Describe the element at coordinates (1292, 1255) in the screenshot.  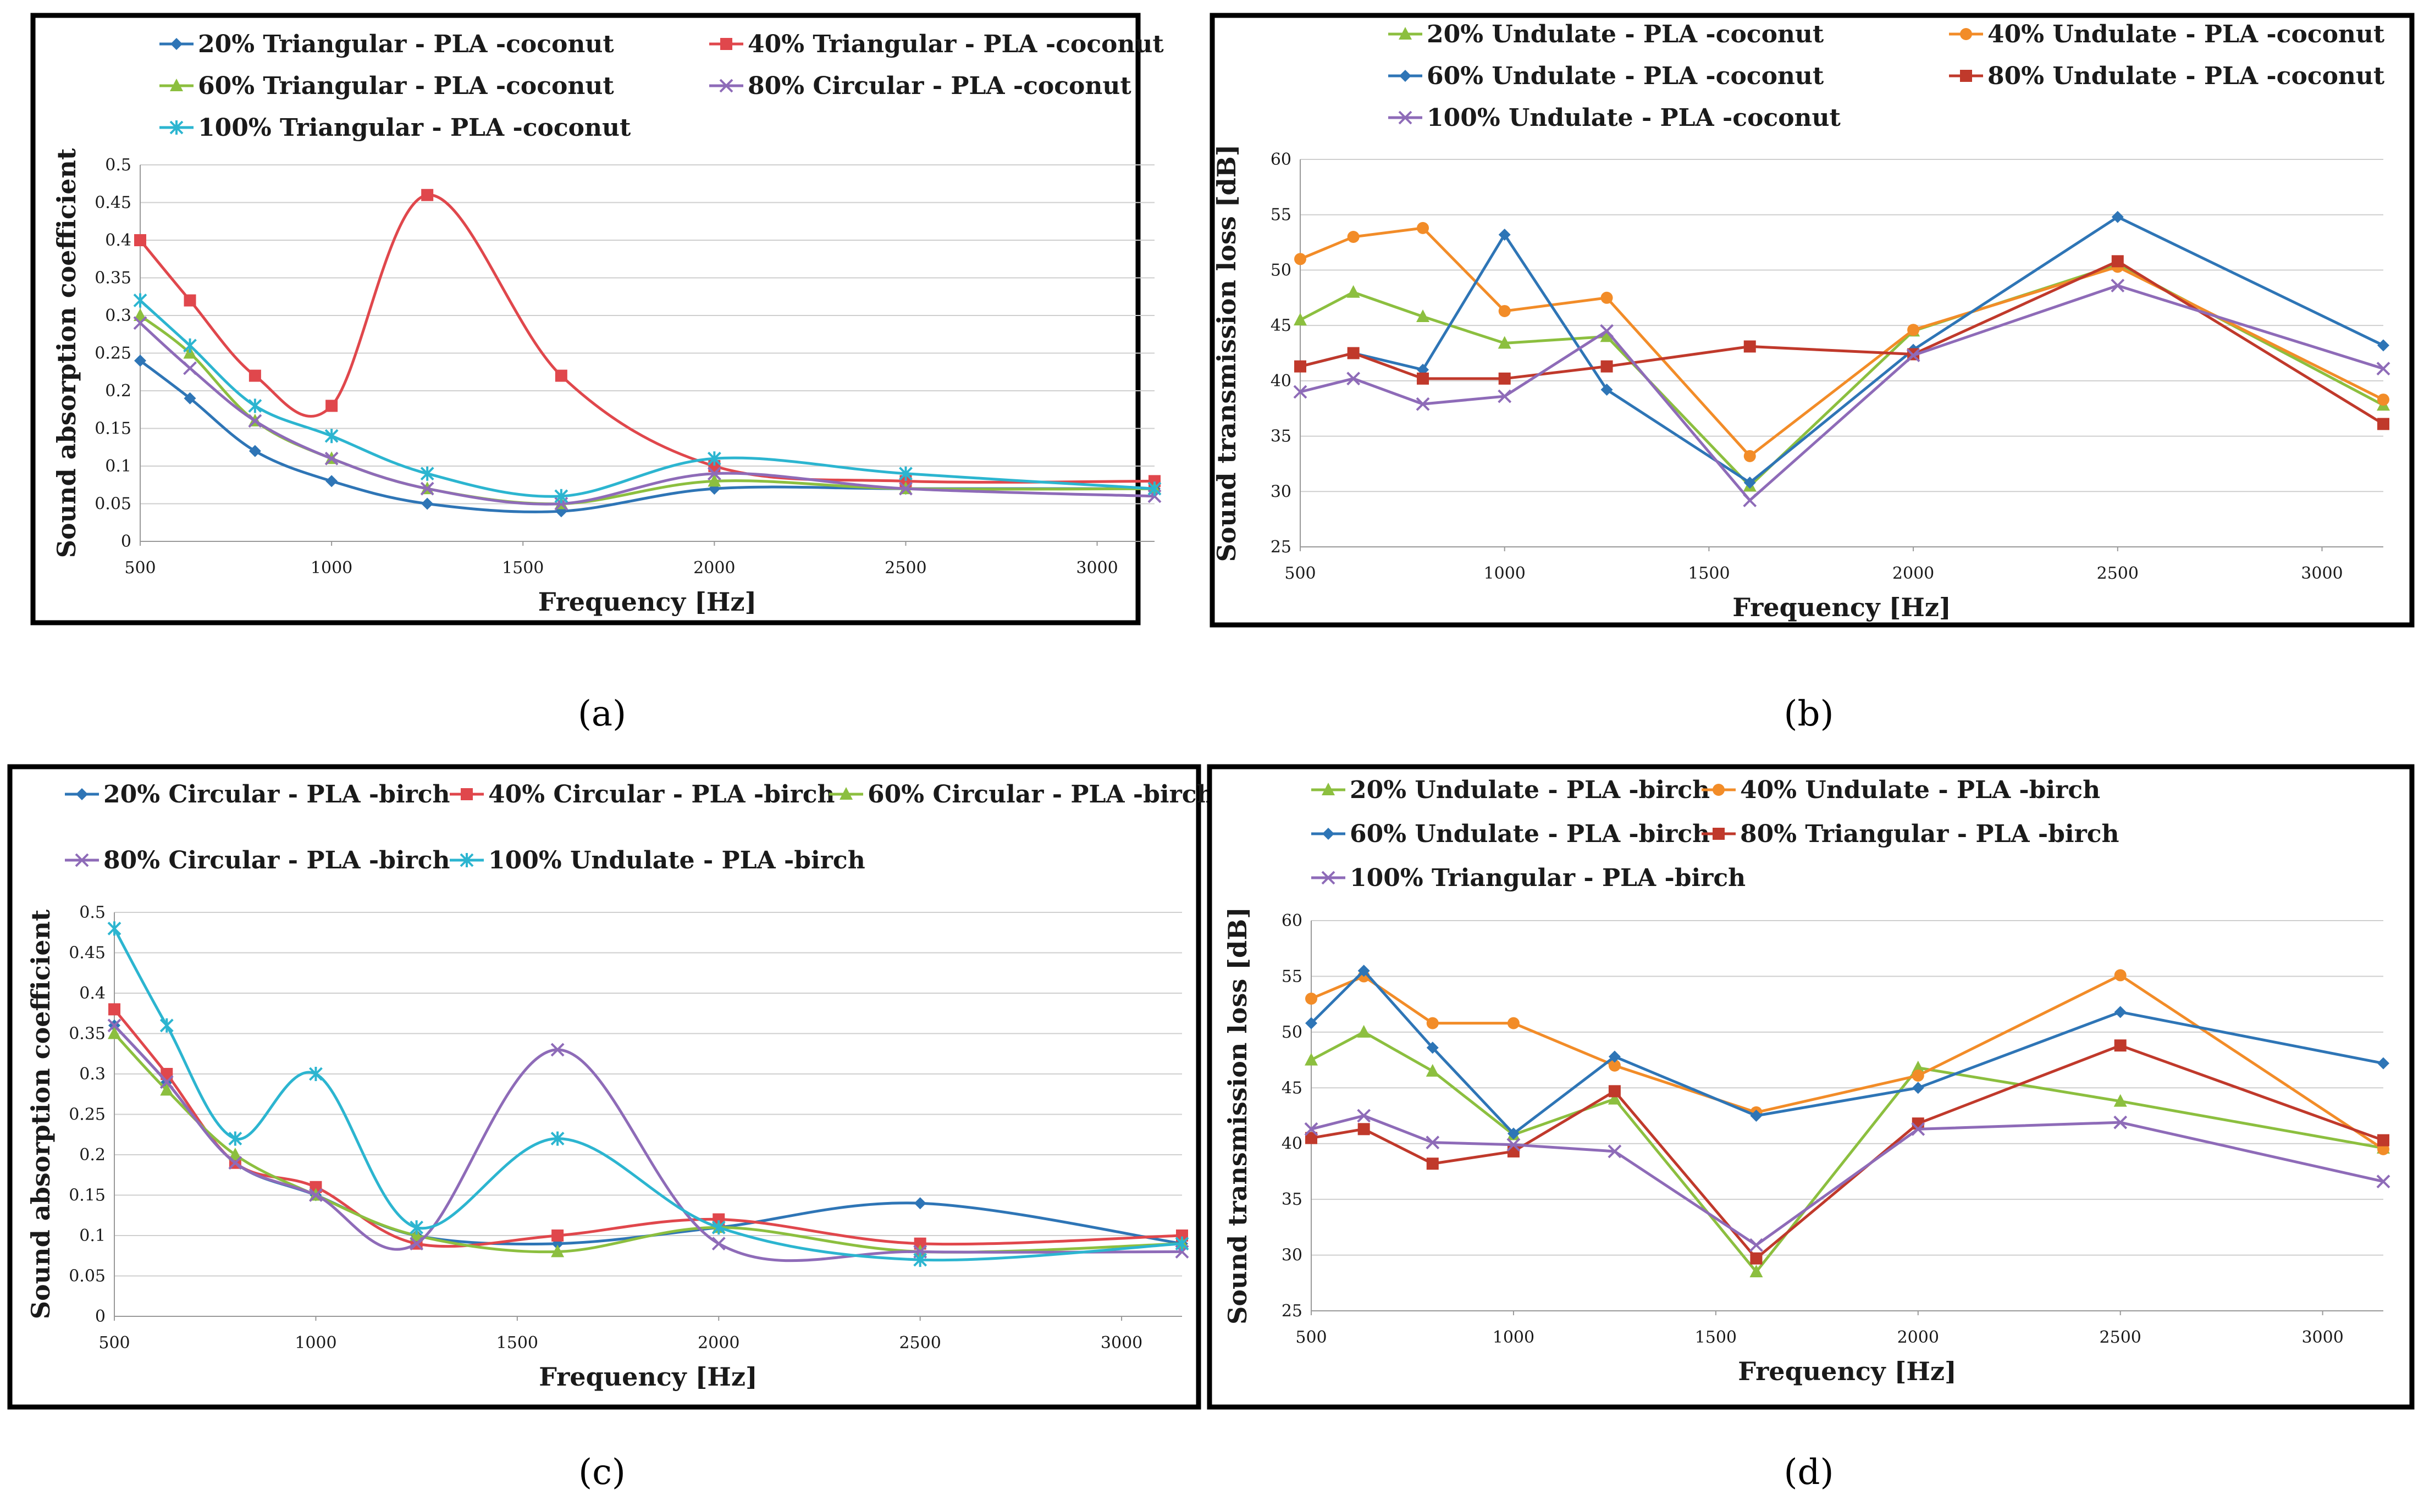
I see `y-tick-label: 30` at that location.